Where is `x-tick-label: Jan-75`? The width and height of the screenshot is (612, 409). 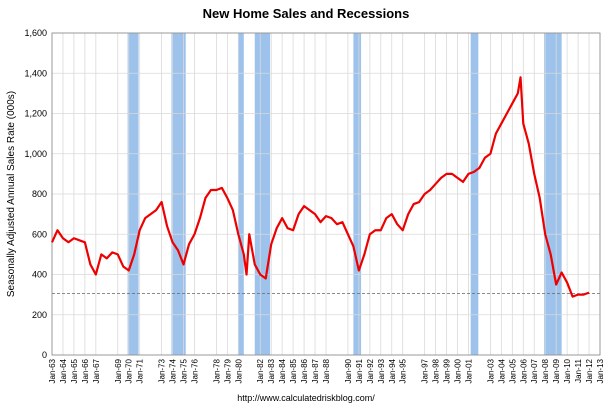 x-tick-label: Jan-75 is located at coordinates (184, 370).